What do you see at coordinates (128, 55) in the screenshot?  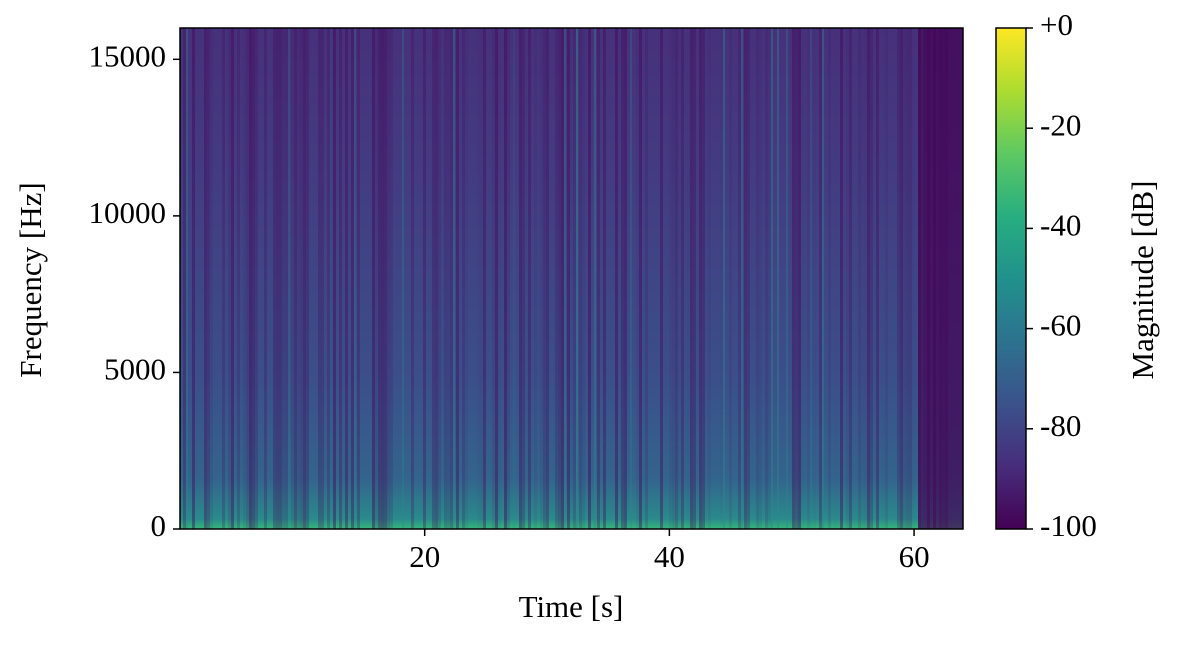 I see `y-tick-label: 15000` at bounding box center [128, 55].